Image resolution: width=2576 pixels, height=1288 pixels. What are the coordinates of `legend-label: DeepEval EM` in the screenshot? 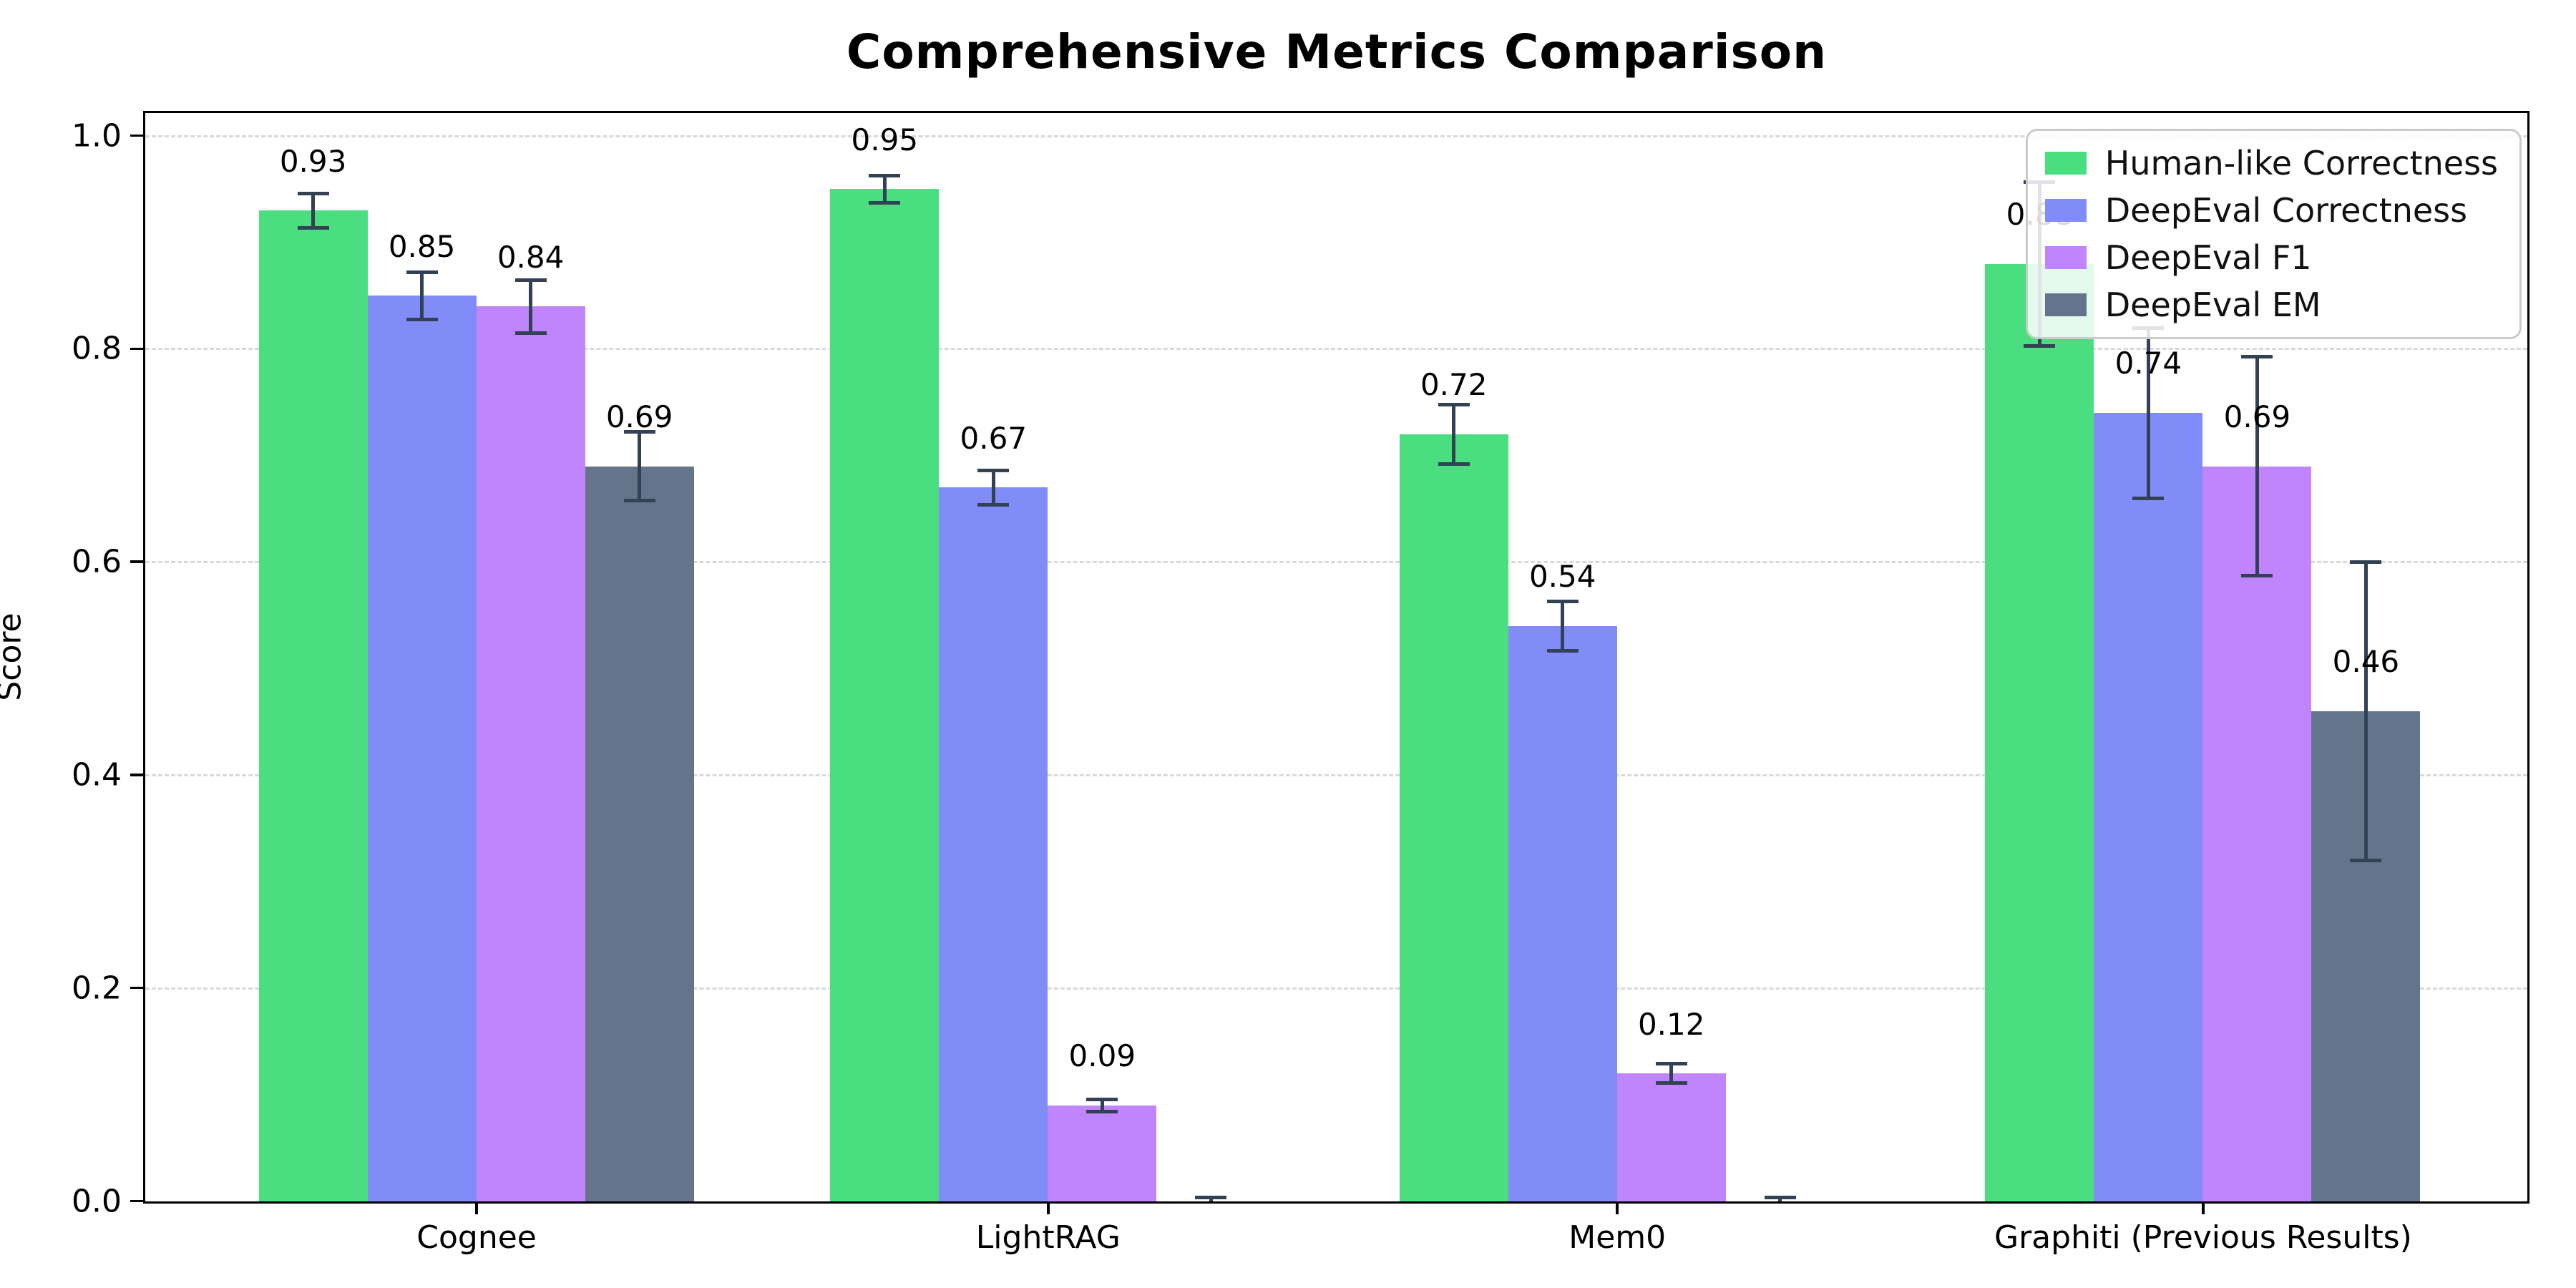 It's located at (2212, 305).